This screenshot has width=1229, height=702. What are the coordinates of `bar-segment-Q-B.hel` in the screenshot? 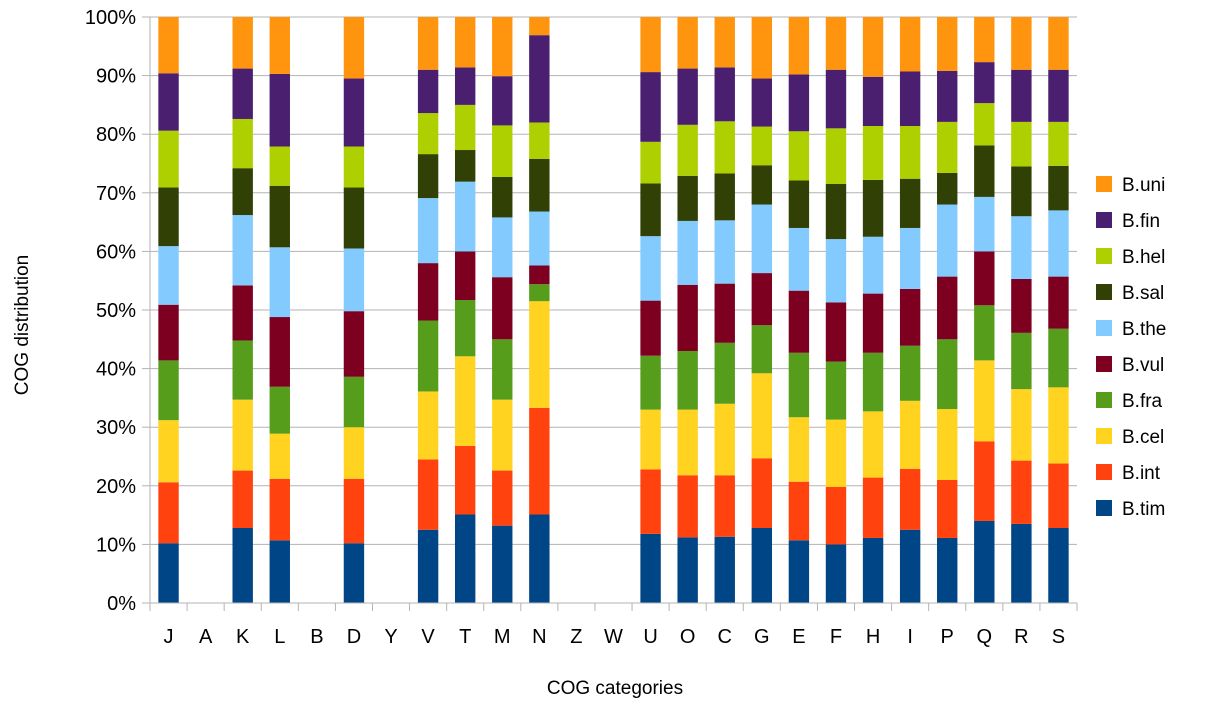 It's located at (984, 124).